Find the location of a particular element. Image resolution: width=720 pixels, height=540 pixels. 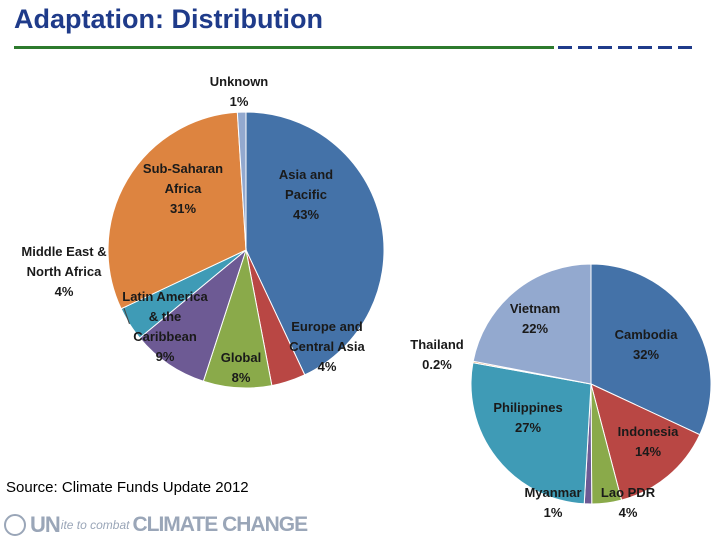

unite-climate-change-logo: UN ite to combat CLIMATE CHANGE is located at coordinates (156, 525).